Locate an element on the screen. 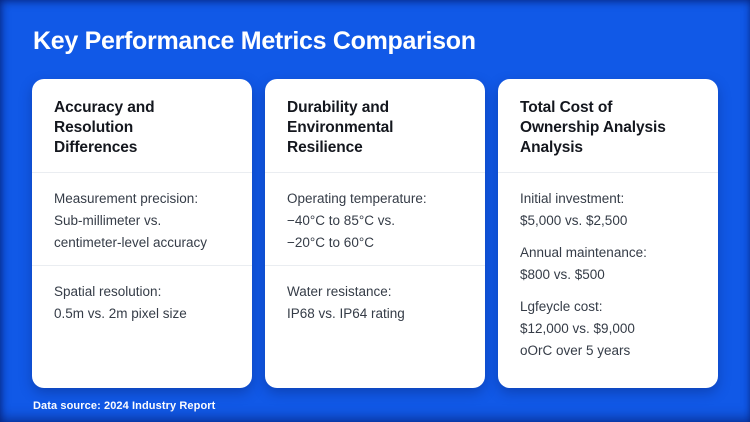 Image resolution: width=750 pixels, height=422 pixels. data-source-note: Data source: 2024 Industry Report is located at coordinates (124, 406).